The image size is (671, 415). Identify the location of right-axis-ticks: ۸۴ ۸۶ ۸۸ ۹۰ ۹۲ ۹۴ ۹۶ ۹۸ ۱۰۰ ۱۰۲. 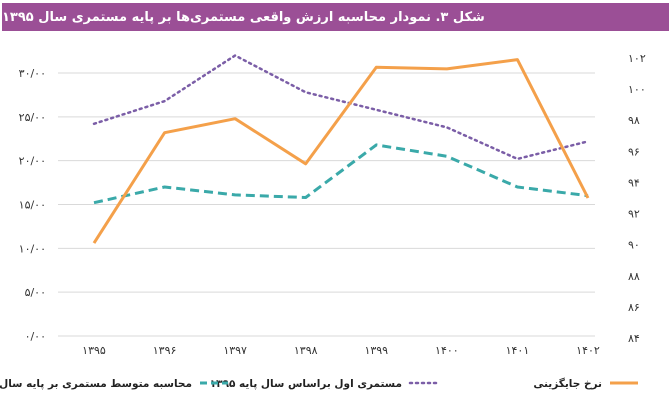
(637, 198).